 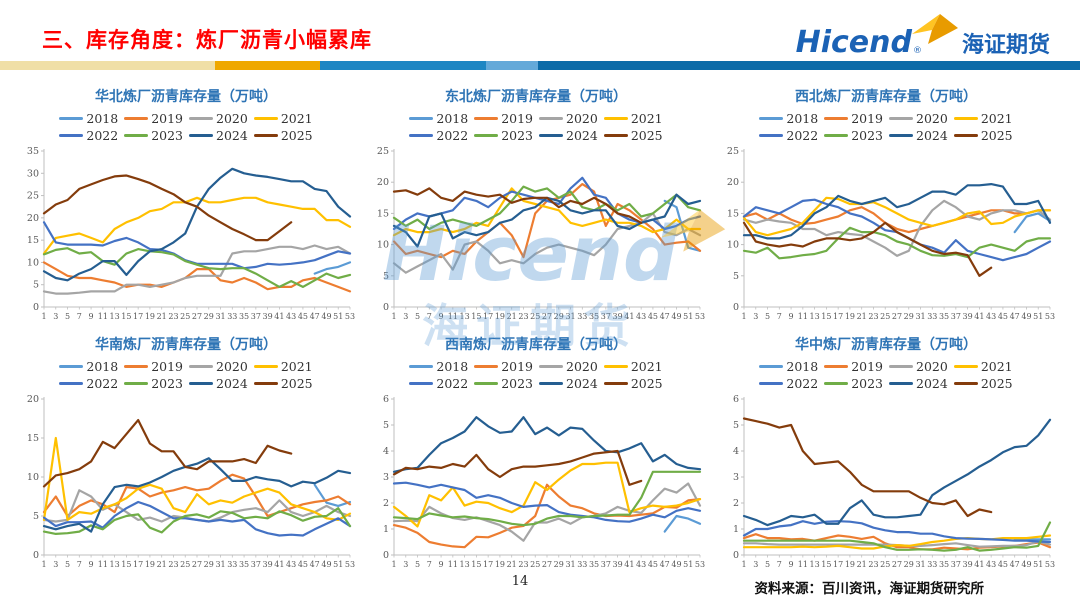 What do you see at coordinates (520, 581) in the screenshot?
I see `page-number: 14` at bounding box center [520, 581].